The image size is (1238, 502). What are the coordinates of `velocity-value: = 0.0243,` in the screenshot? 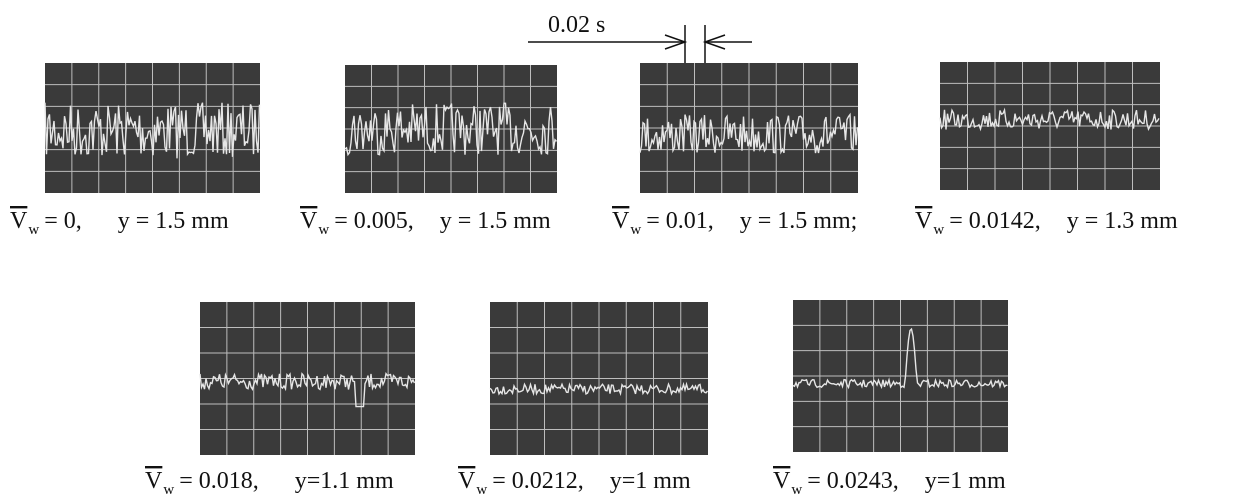 It's located at (853, 481).